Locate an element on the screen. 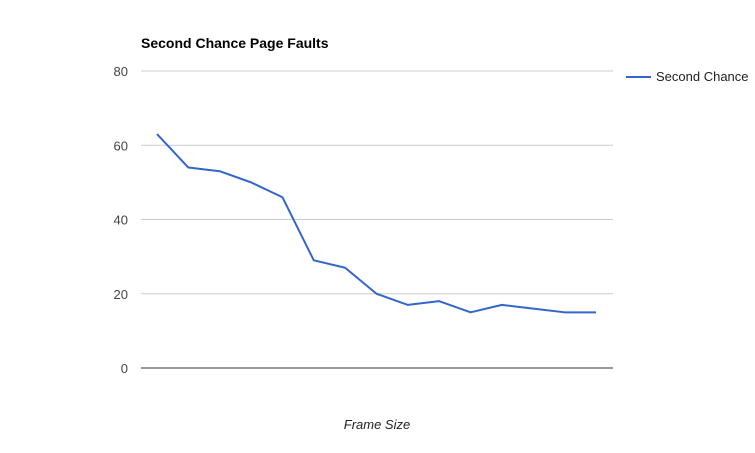 Image resolution: width=755 pixels, height=453 pixels. y-tick-label-80: 80 is located at coordinates (121, 71).